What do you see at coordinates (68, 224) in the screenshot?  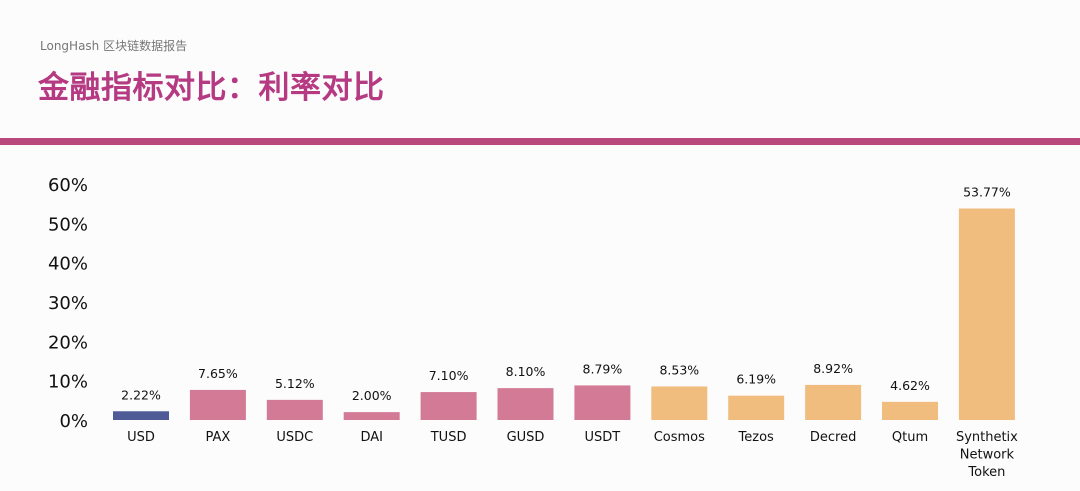 I see `y-tick-label: 50%` at bounding box center [68, 224].